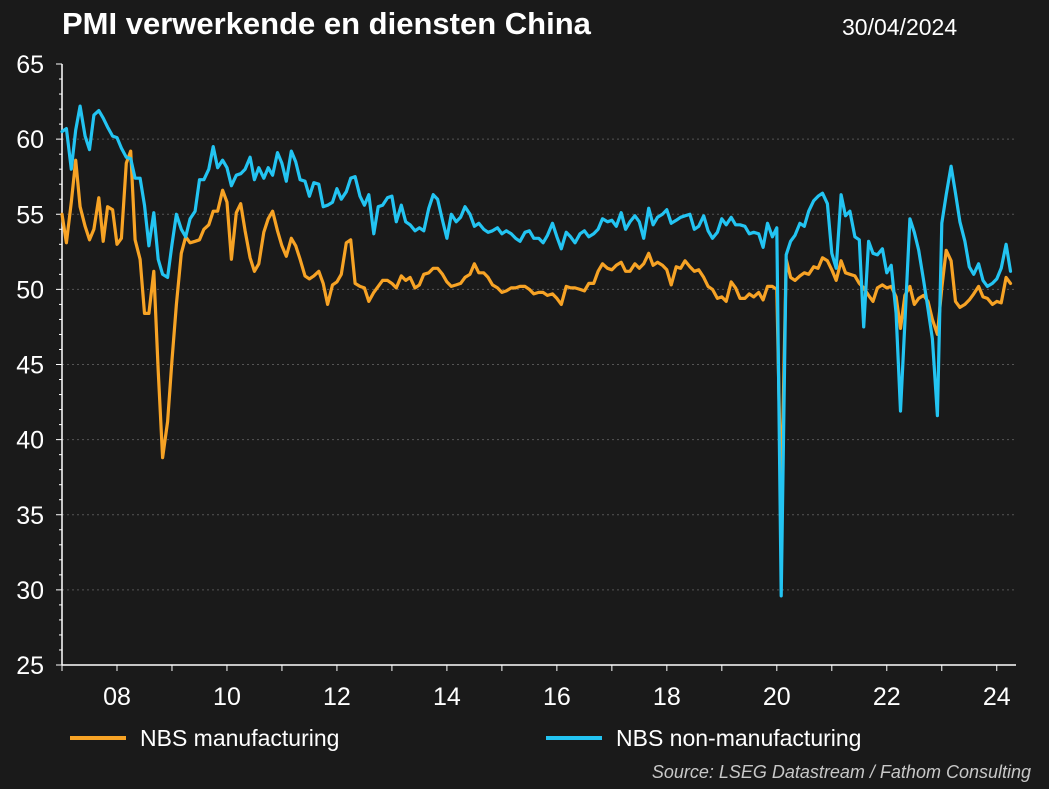 The height and width of the screenshot is (789, 1049). I want to click on y-tick-label: 50, so click(30, 290).